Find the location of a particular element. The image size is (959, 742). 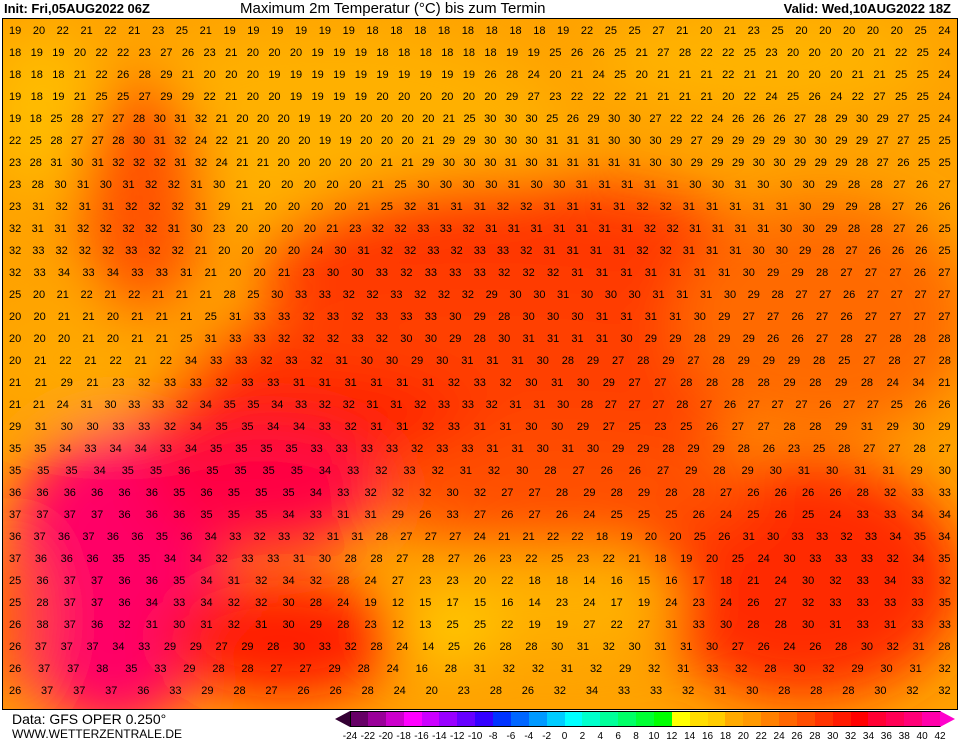

temperature-value: 37 is located at coordinates (97, 581).